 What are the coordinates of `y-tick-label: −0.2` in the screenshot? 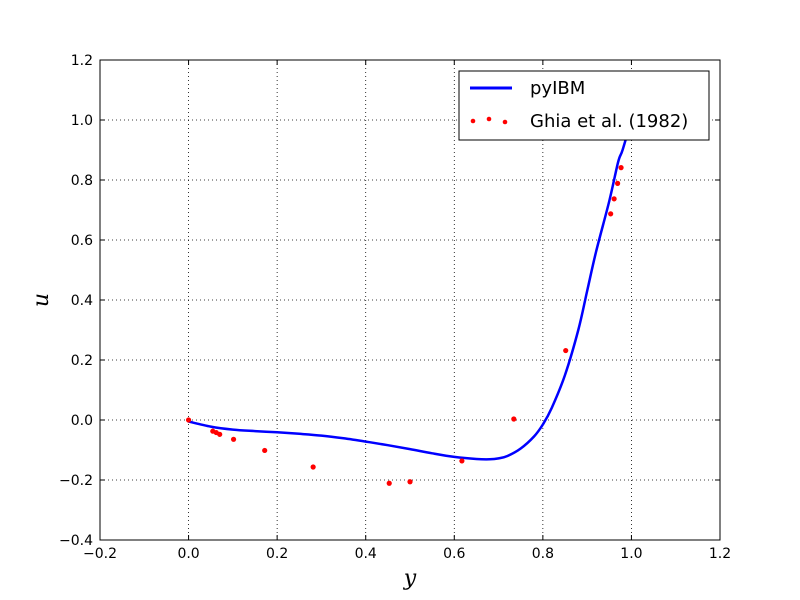 It's located at (76, 481).